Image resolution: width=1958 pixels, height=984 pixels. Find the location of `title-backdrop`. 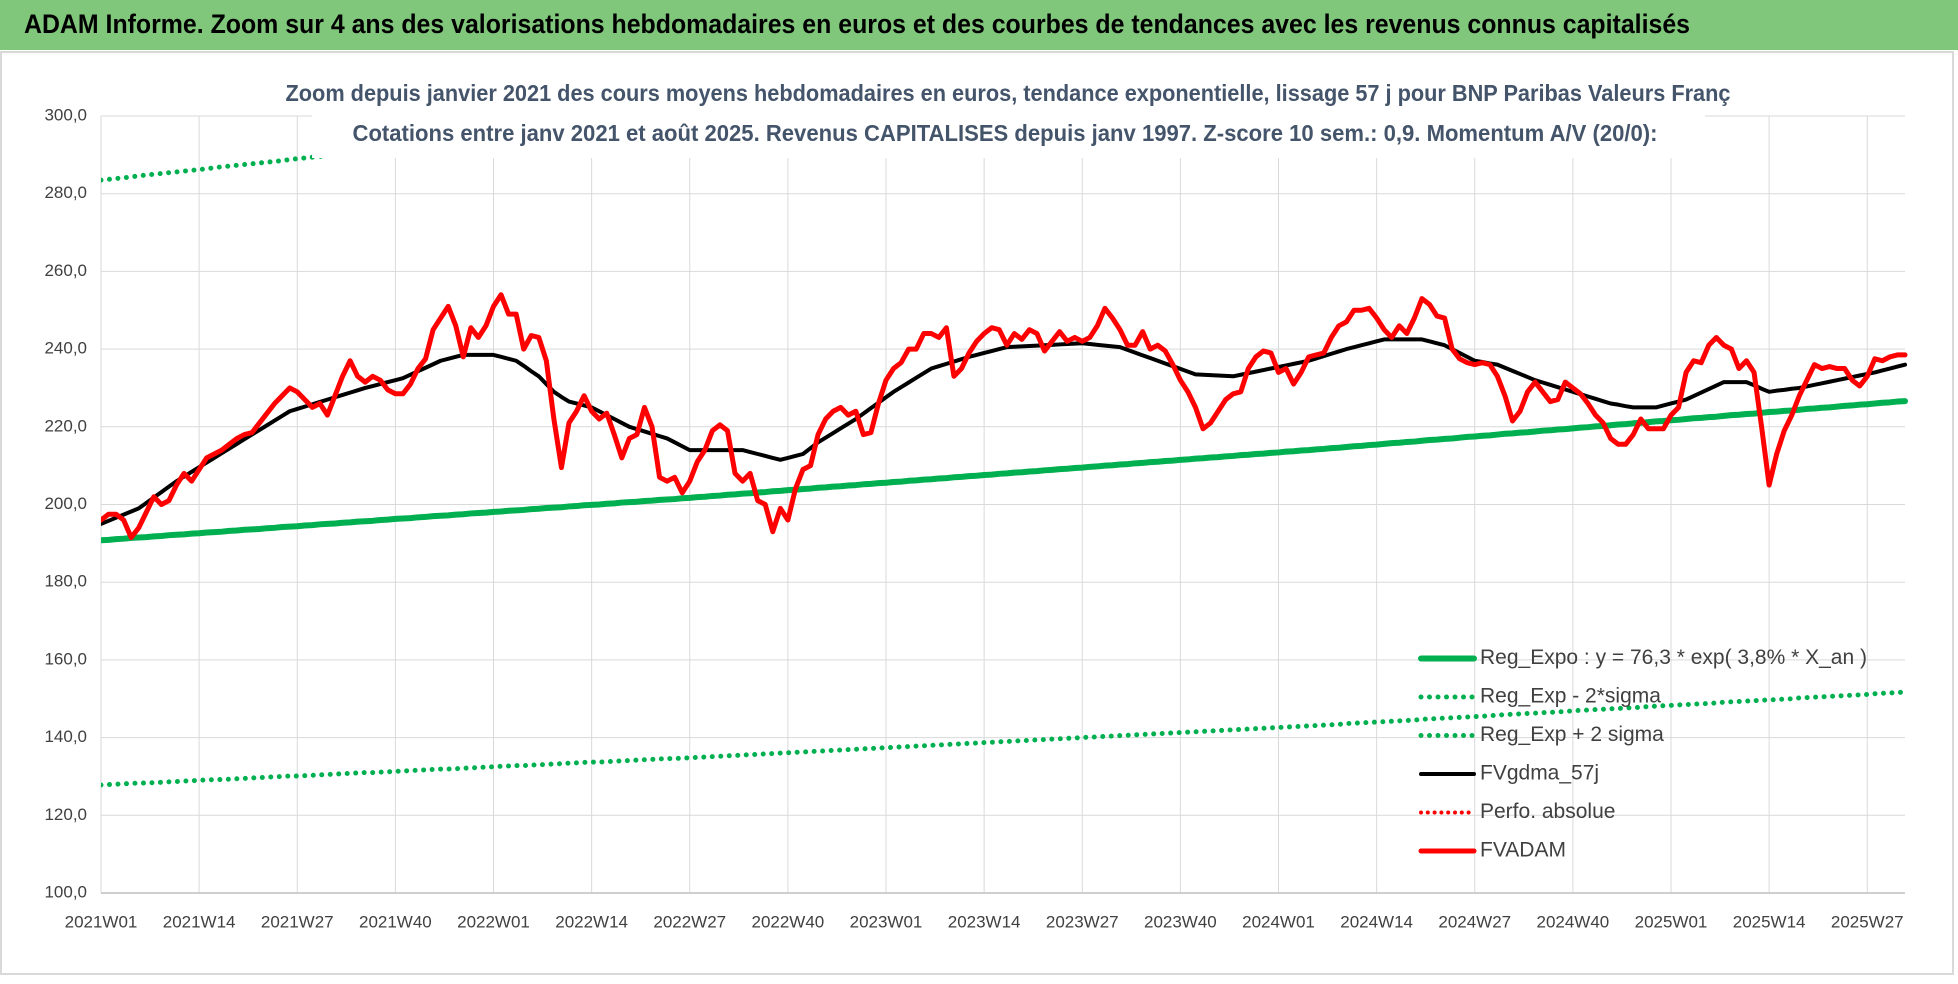

title-backdrop is located at coordinates (1008, 116).